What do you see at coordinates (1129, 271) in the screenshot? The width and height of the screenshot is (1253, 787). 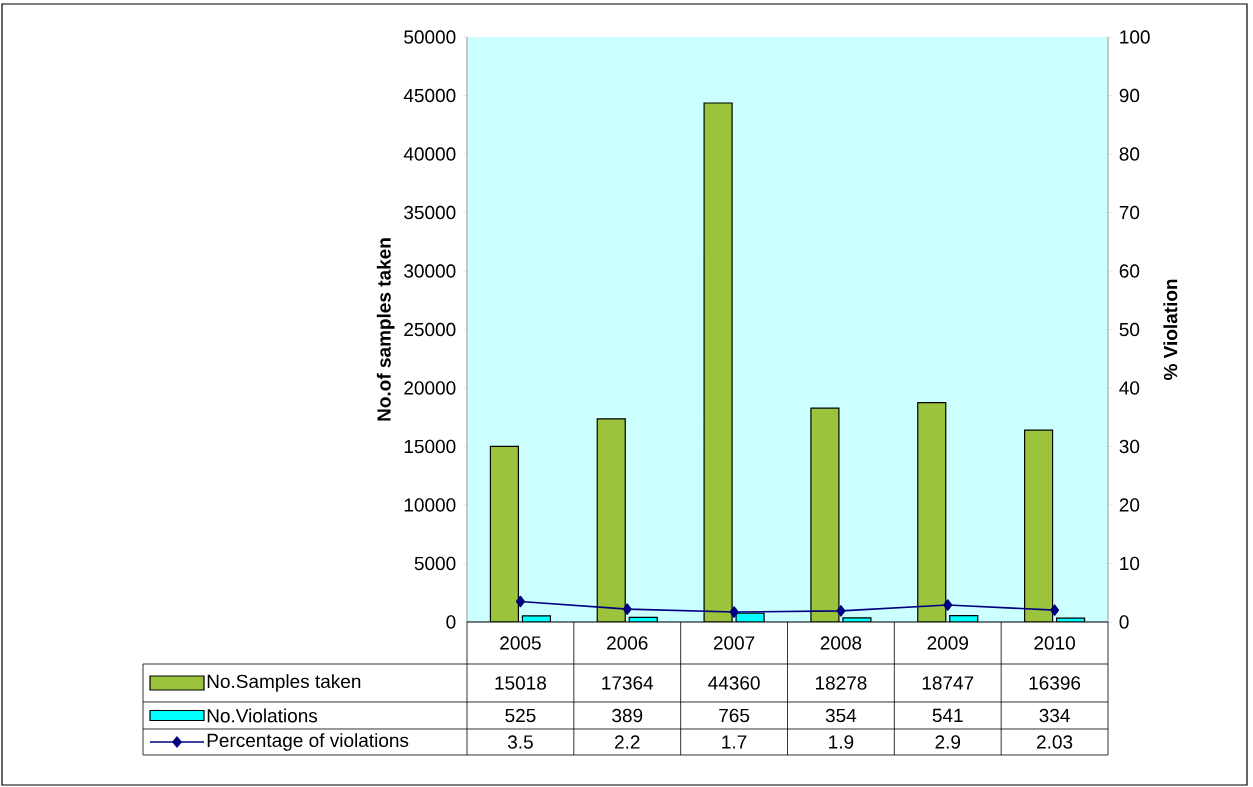 I see `y2-tick-label: 60` at bounding box center [1129, 271].